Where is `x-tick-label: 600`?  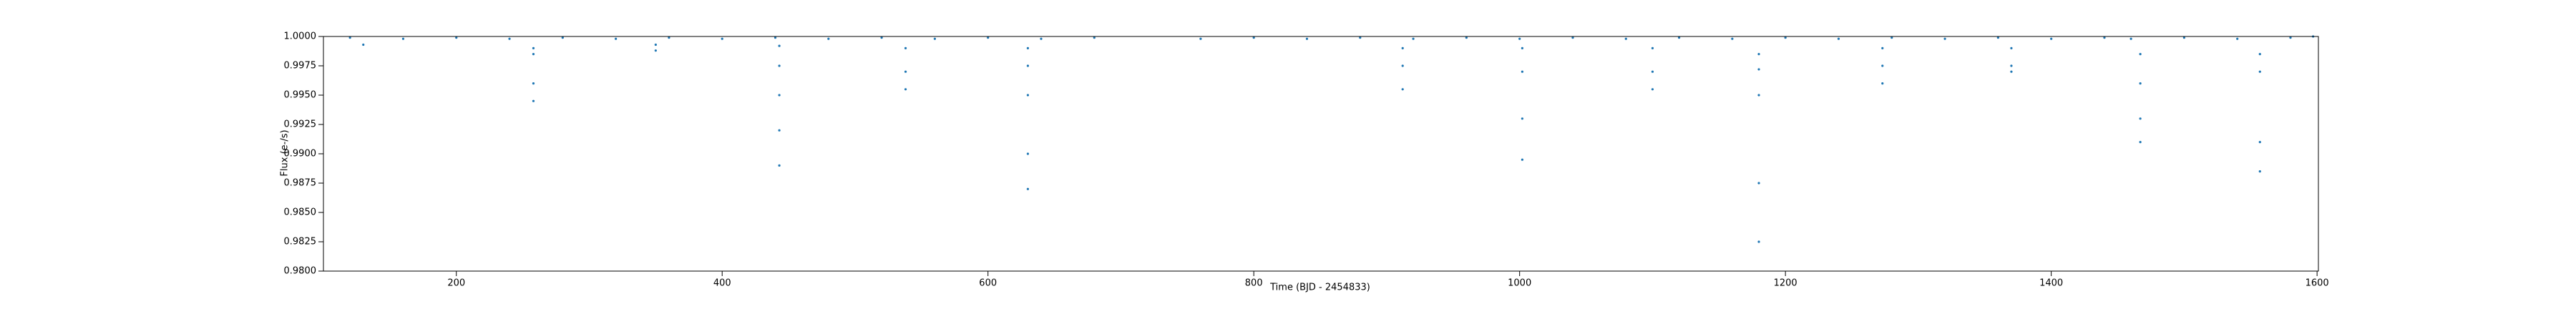
x-tick-label: 600 is located at coordinates (988, 283).